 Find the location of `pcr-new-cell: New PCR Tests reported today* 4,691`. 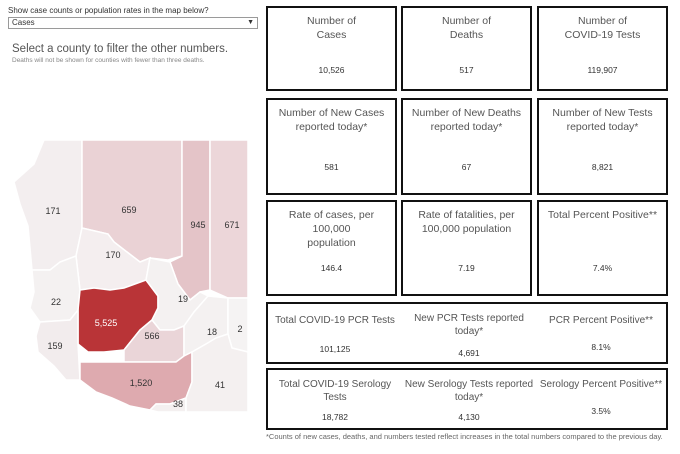

pcr-new-cell: New PCR Tests reported today* 4,691 is located at coordinates (469, 333).